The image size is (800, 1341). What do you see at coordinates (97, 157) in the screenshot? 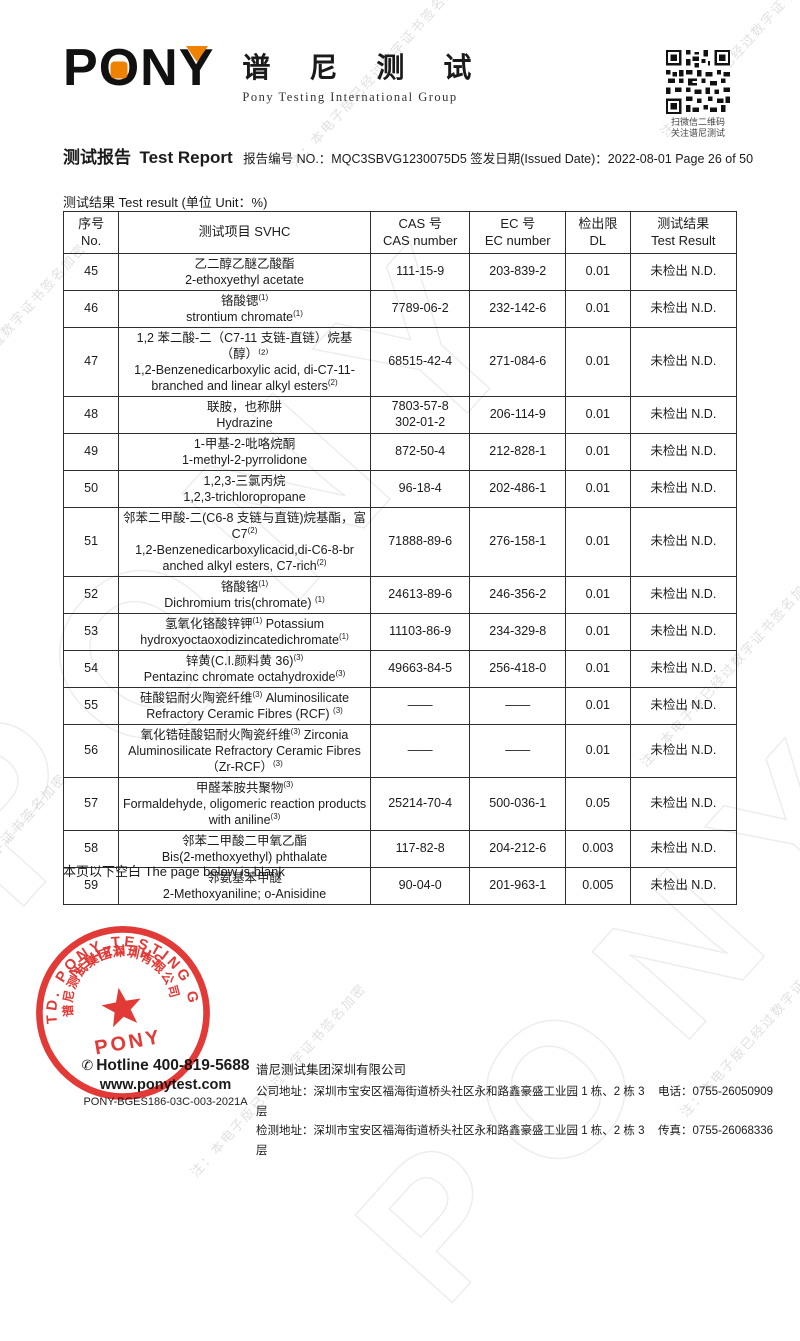
I see `report-title-cn: 测试报告` at bounding box center [97, 157].